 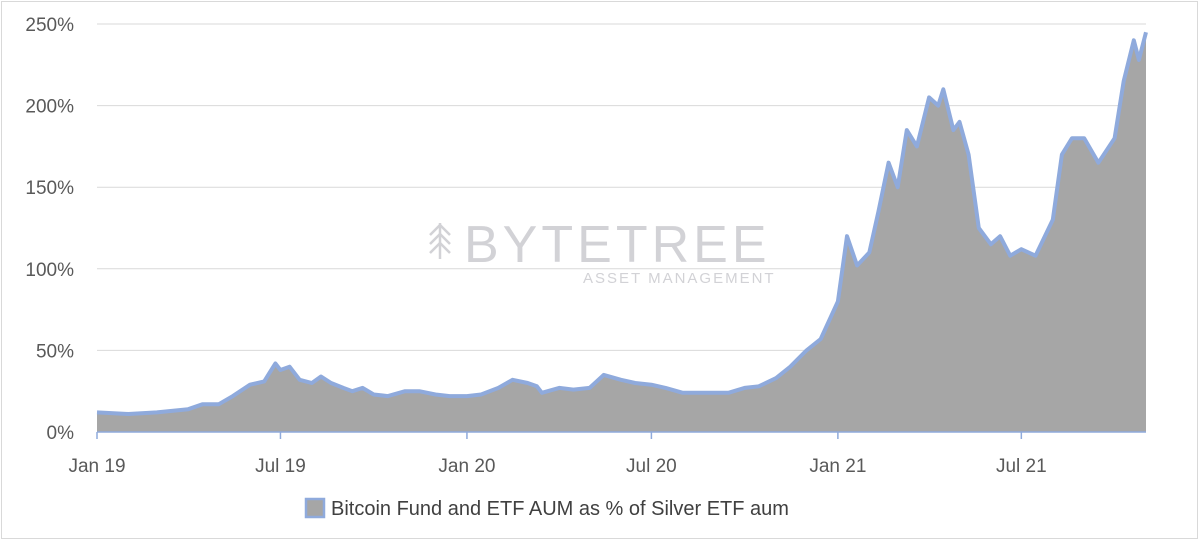 What do you see at coordinates (315, 508) in the screenshot?
I see `legend-swatch` at bounding box center [315, 508].